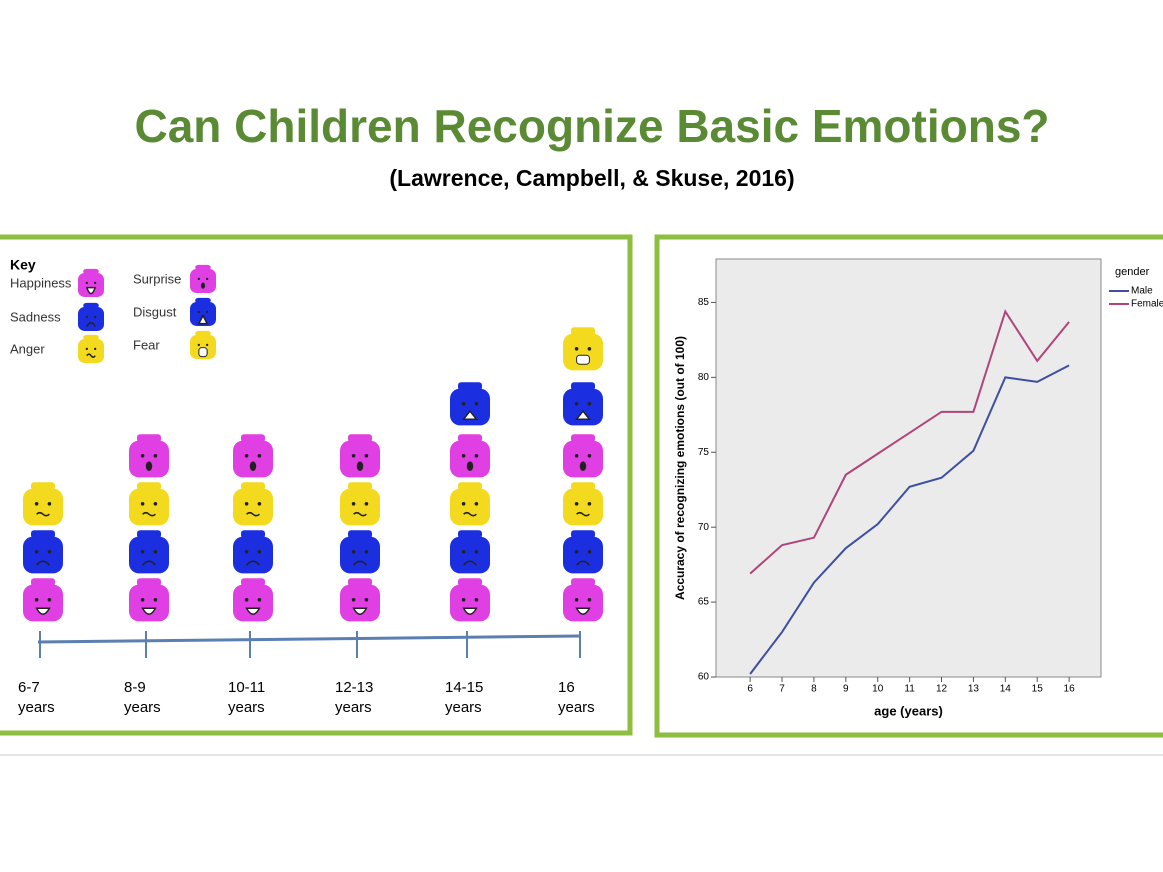 The image size is (1163, 872). I want to click on y-tick-label: 85, so click(704, 302).